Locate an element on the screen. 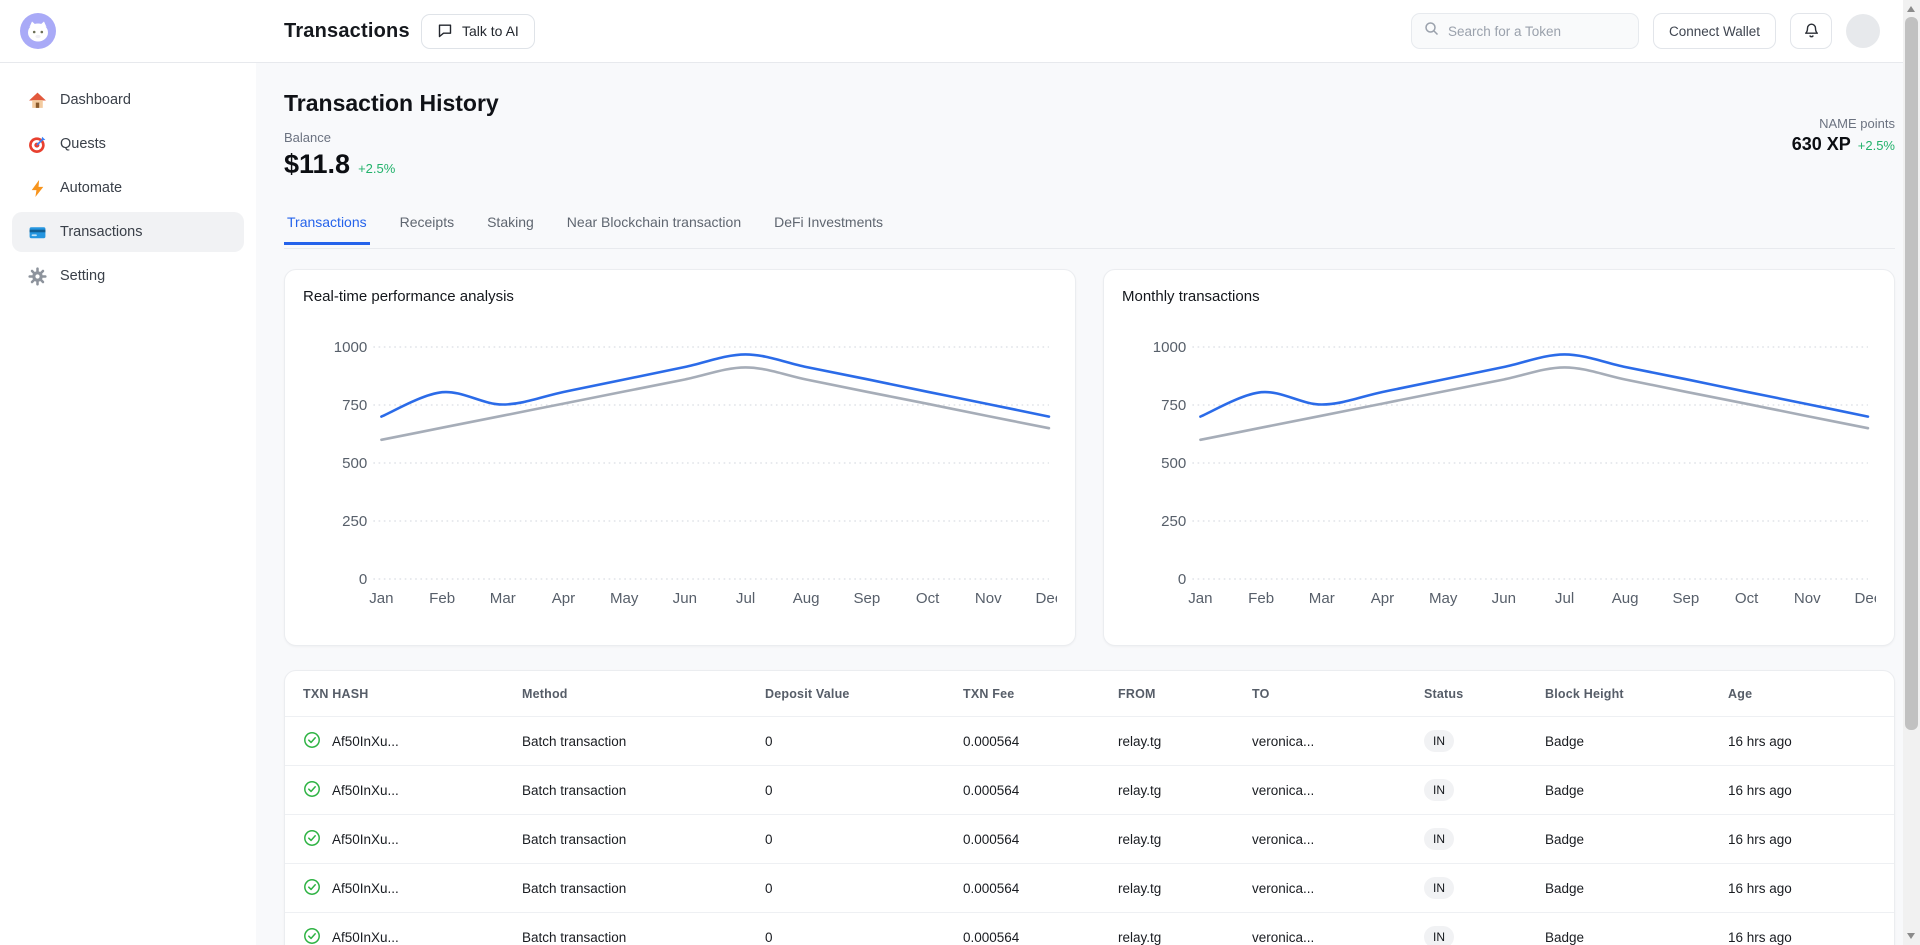 Image resolution: width=1920 pixels, height=945 pixels. tab-defi-investments: DeFi Investments is located at coordinates (829, 222).